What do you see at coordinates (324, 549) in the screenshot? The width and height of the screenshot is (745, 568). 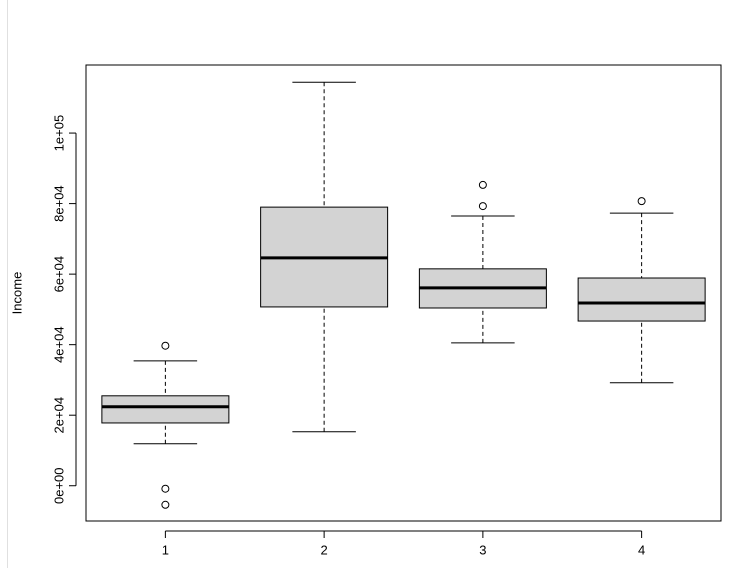 I see `x-tick-label: 2` at bounding box center [324, 549].